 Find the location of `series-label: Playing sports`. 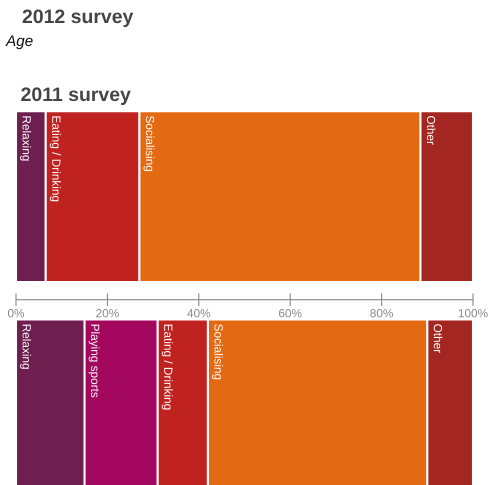

series-label: Playing sports is located at coordinates (94, 361).